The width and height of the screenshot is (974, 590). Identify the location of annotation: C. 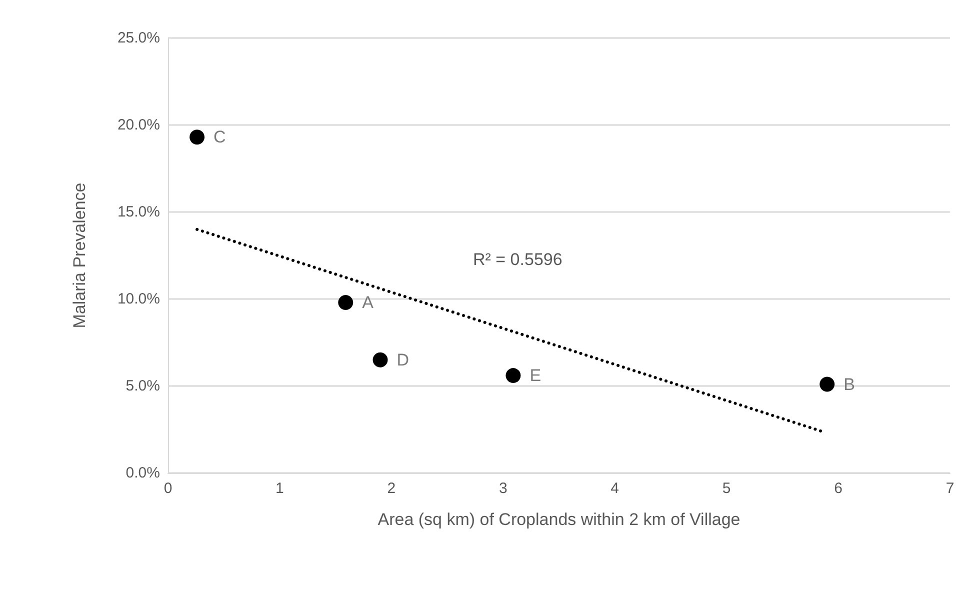
(220, 137).